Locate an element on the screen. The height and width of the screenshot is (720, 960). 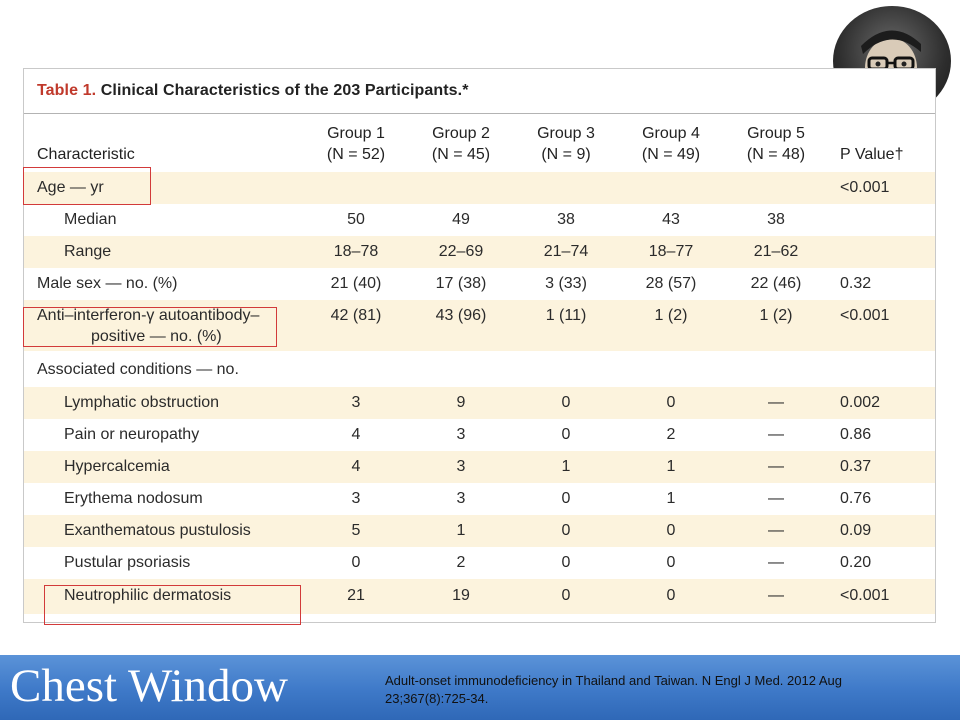
cell-group-3: 38 is located at coordinates (566, 219).